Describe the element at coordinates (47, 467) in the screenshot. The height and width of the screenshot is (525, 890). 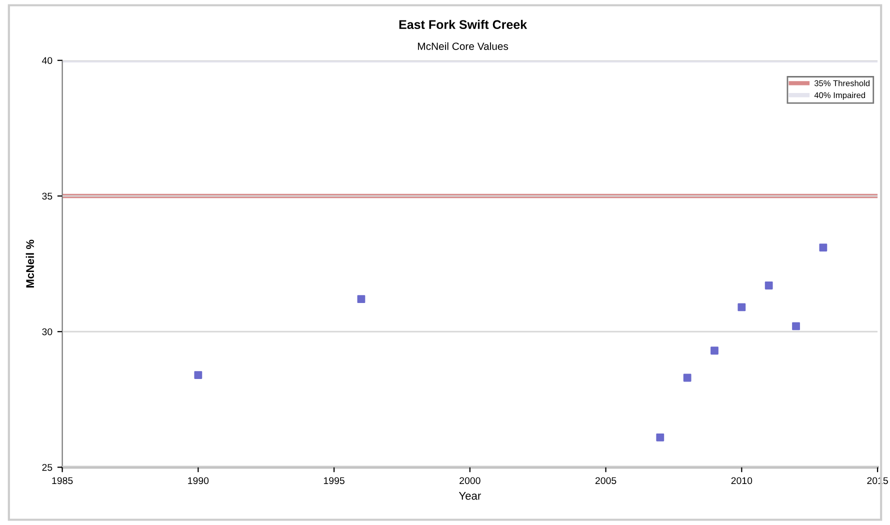
I see `y-tick-label: 25` at that location.